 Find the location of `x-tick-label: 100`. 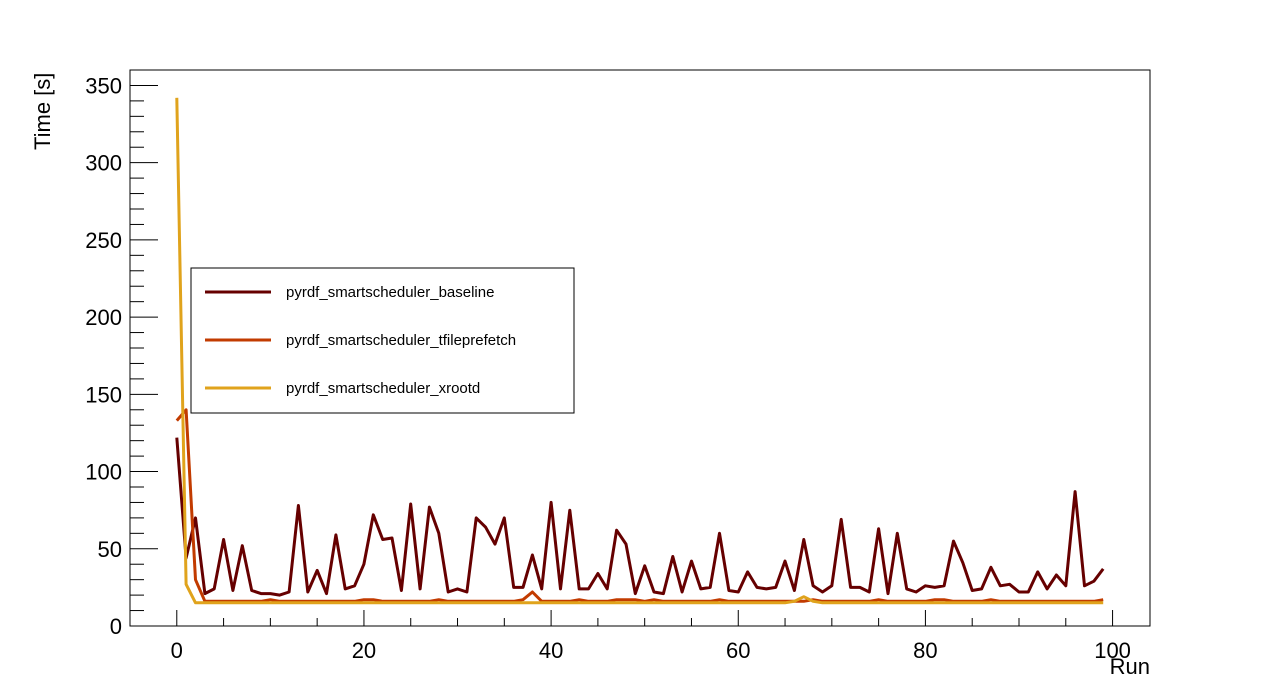

x-tick-label: 100 is located at coordinates (1112, 650).